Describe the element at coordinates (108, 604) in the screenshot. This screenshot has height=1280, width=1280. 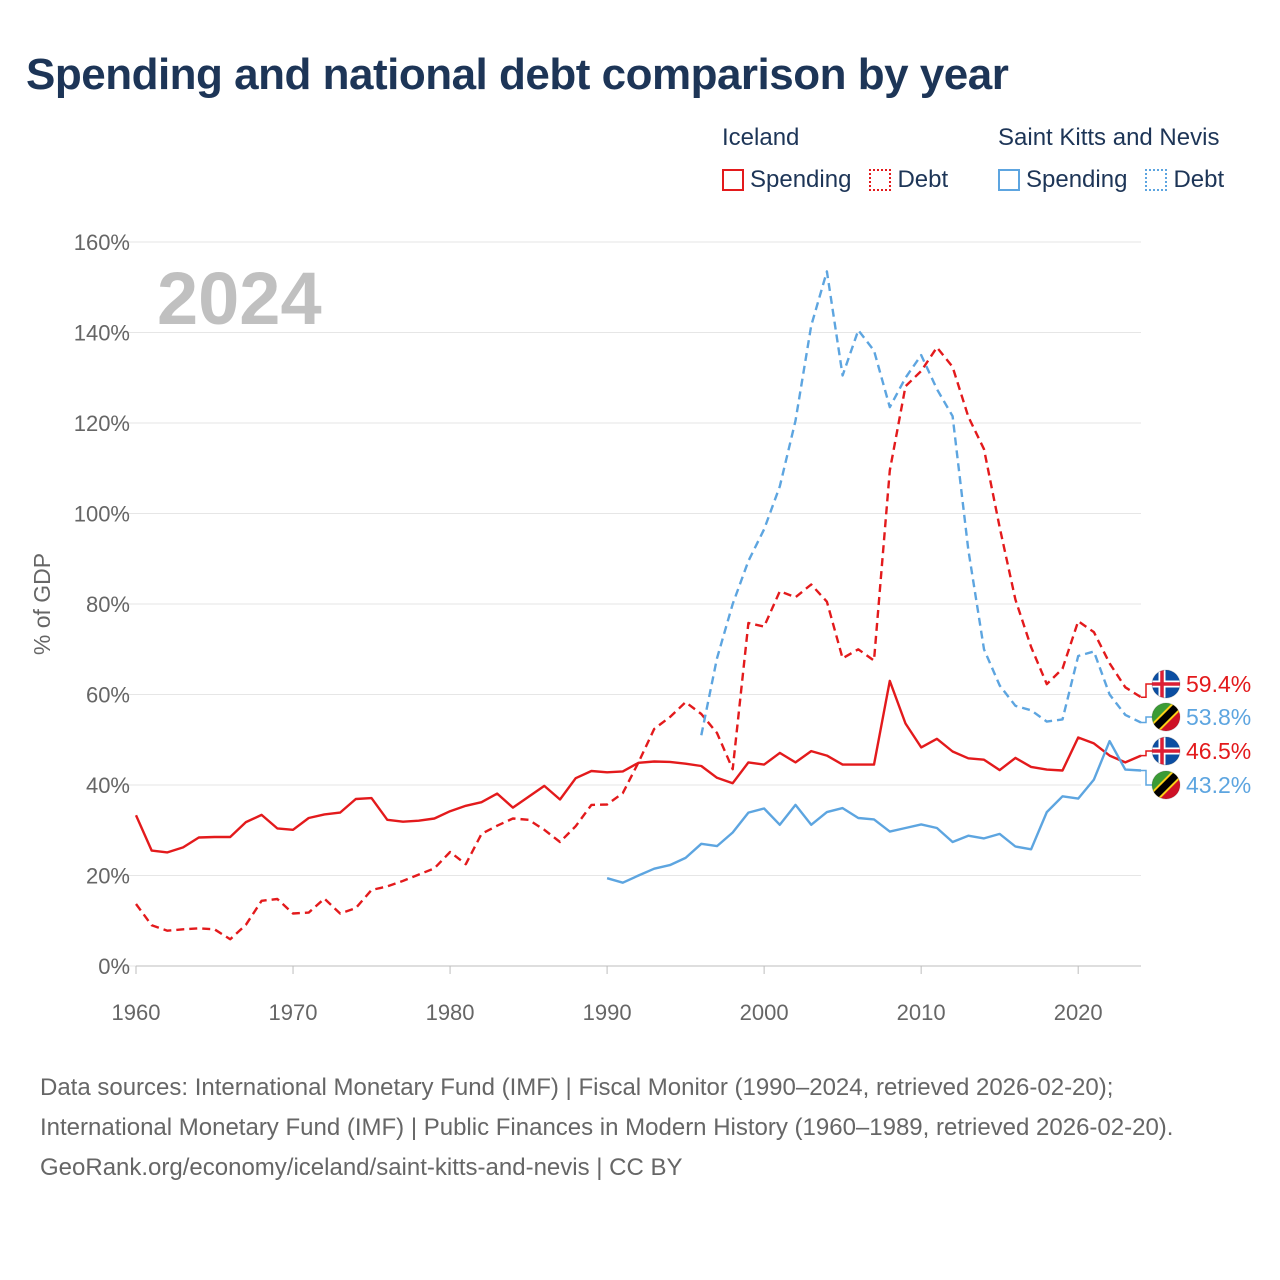
I see `y-tick-label: 80%` at that location.